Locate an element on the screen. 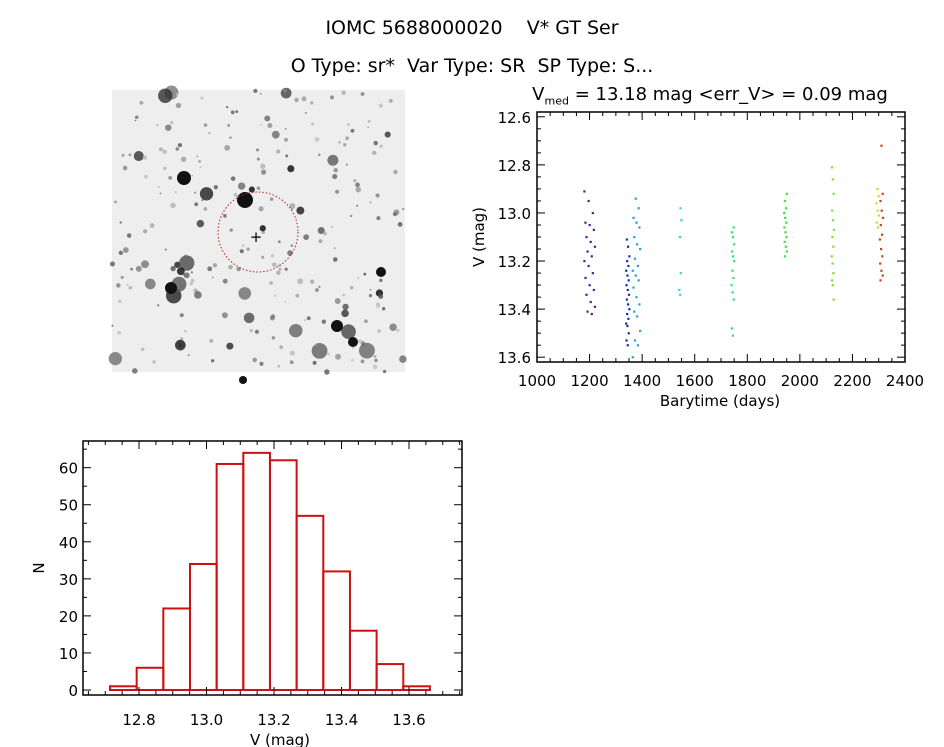 This screenshot has height=747, width=944. target-cross-icon: + is located at coordinates (256, 237).